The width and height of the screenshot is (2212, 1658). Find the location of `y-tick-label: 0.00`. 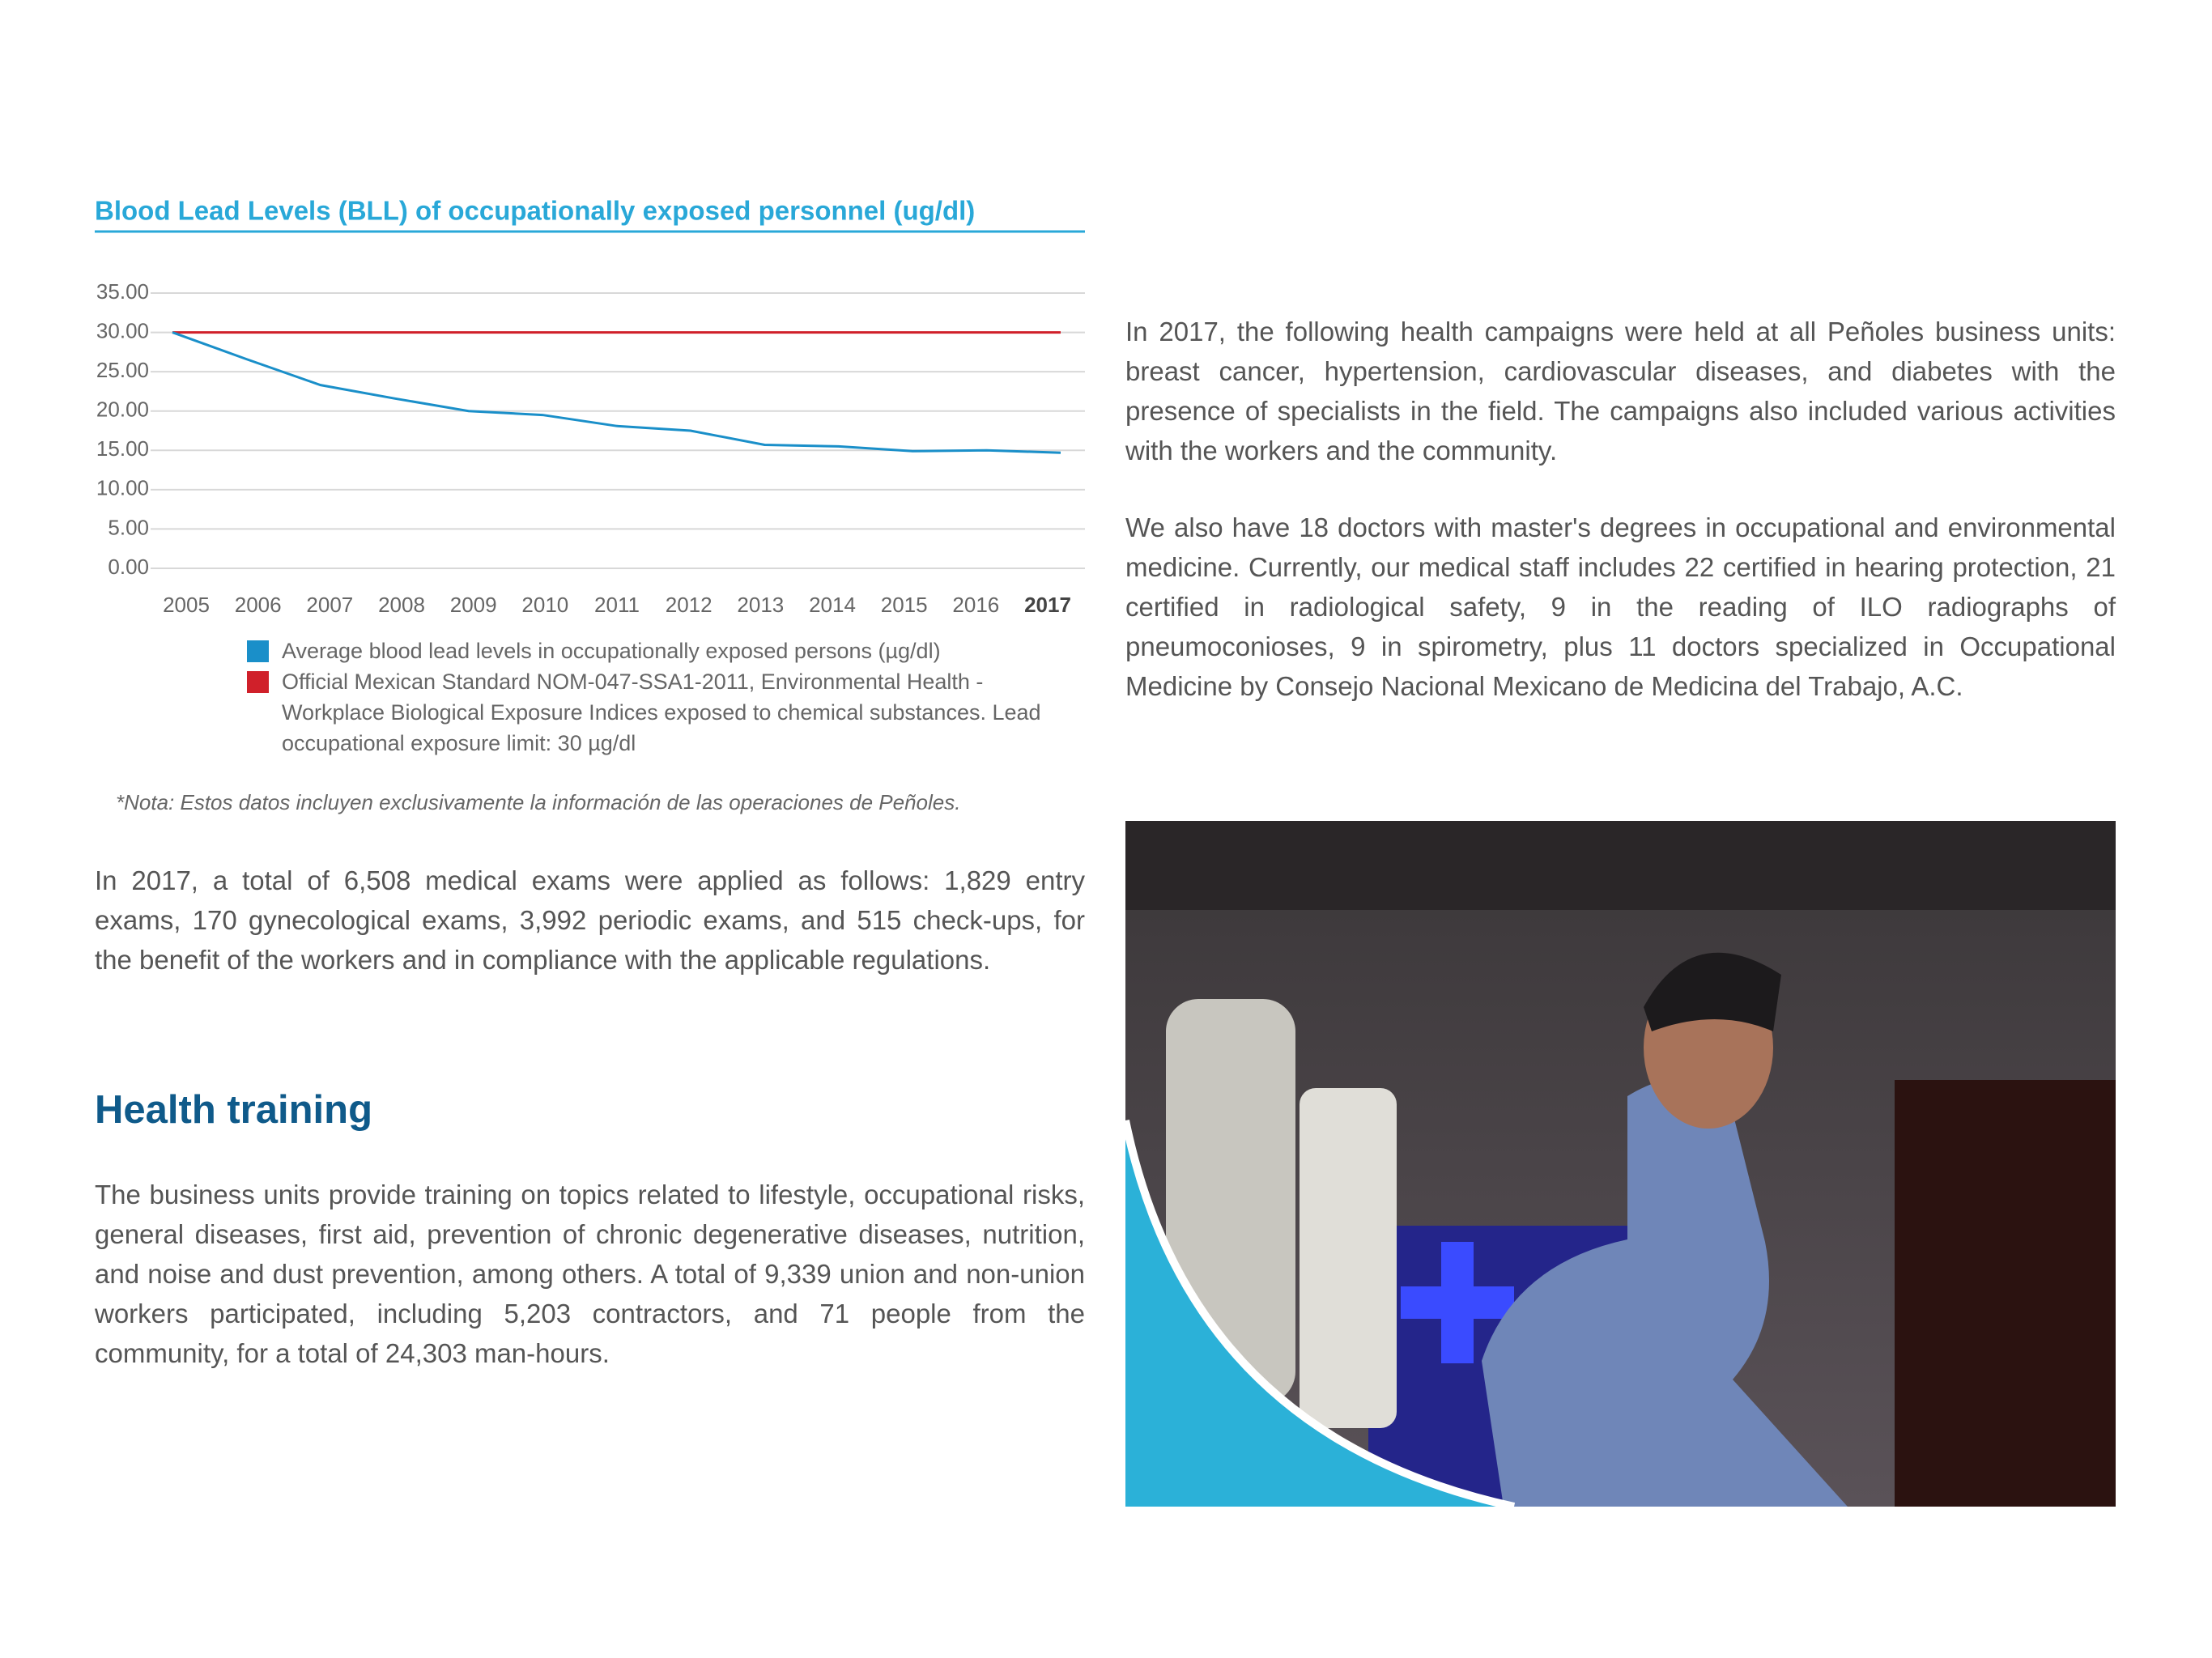

y-tick-label: 0.00 is located at coordinates (129, 567).